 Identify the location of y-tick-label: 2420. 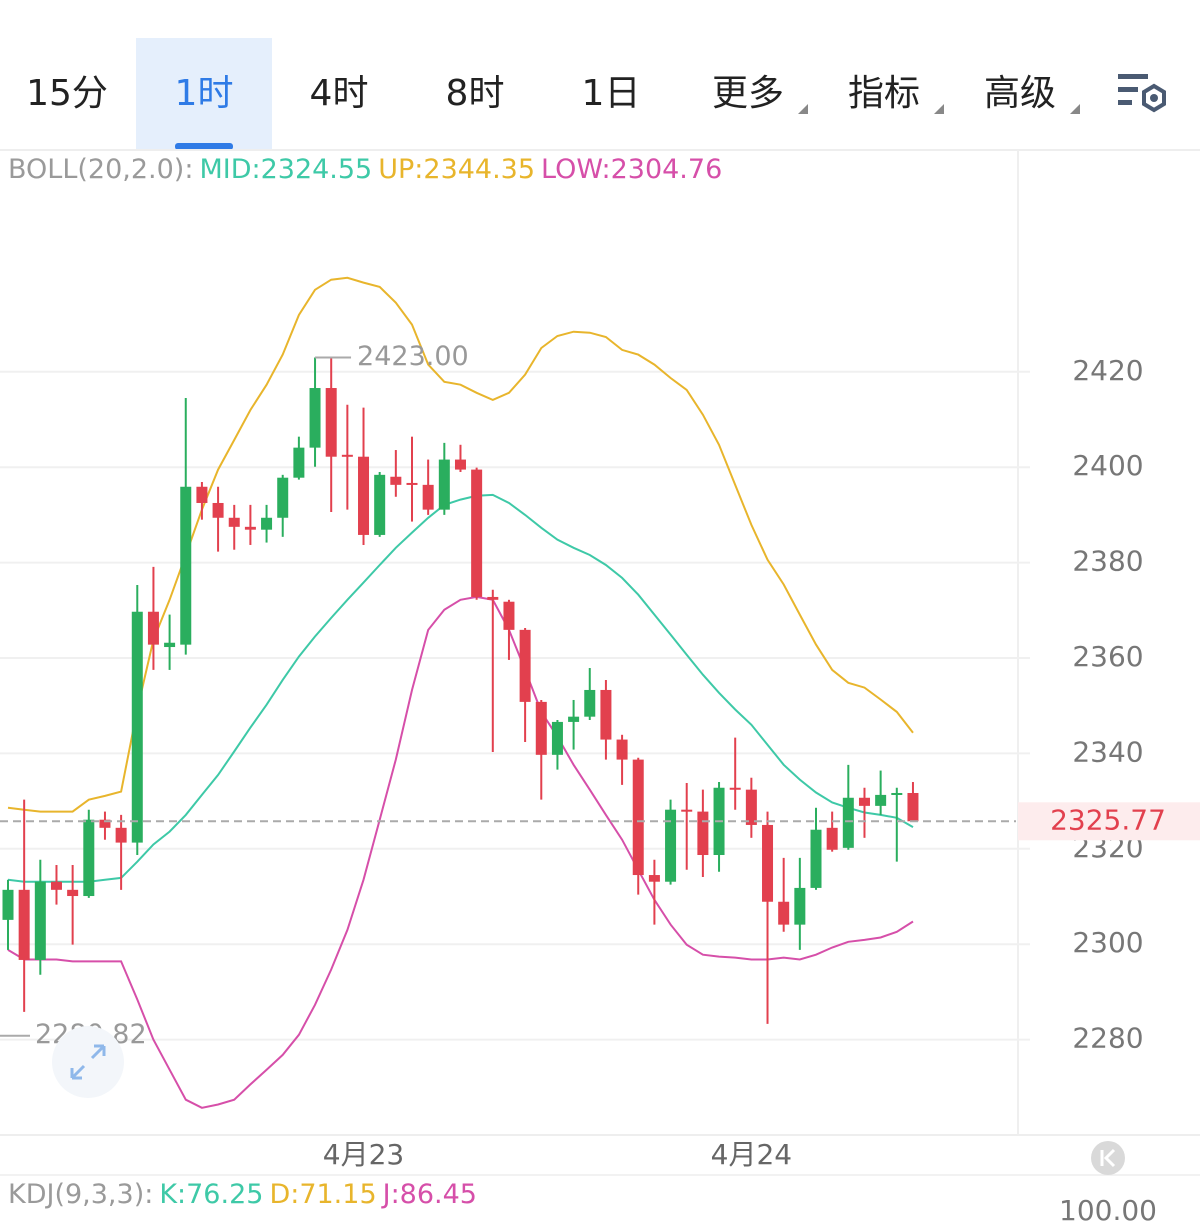
(1107, 370).